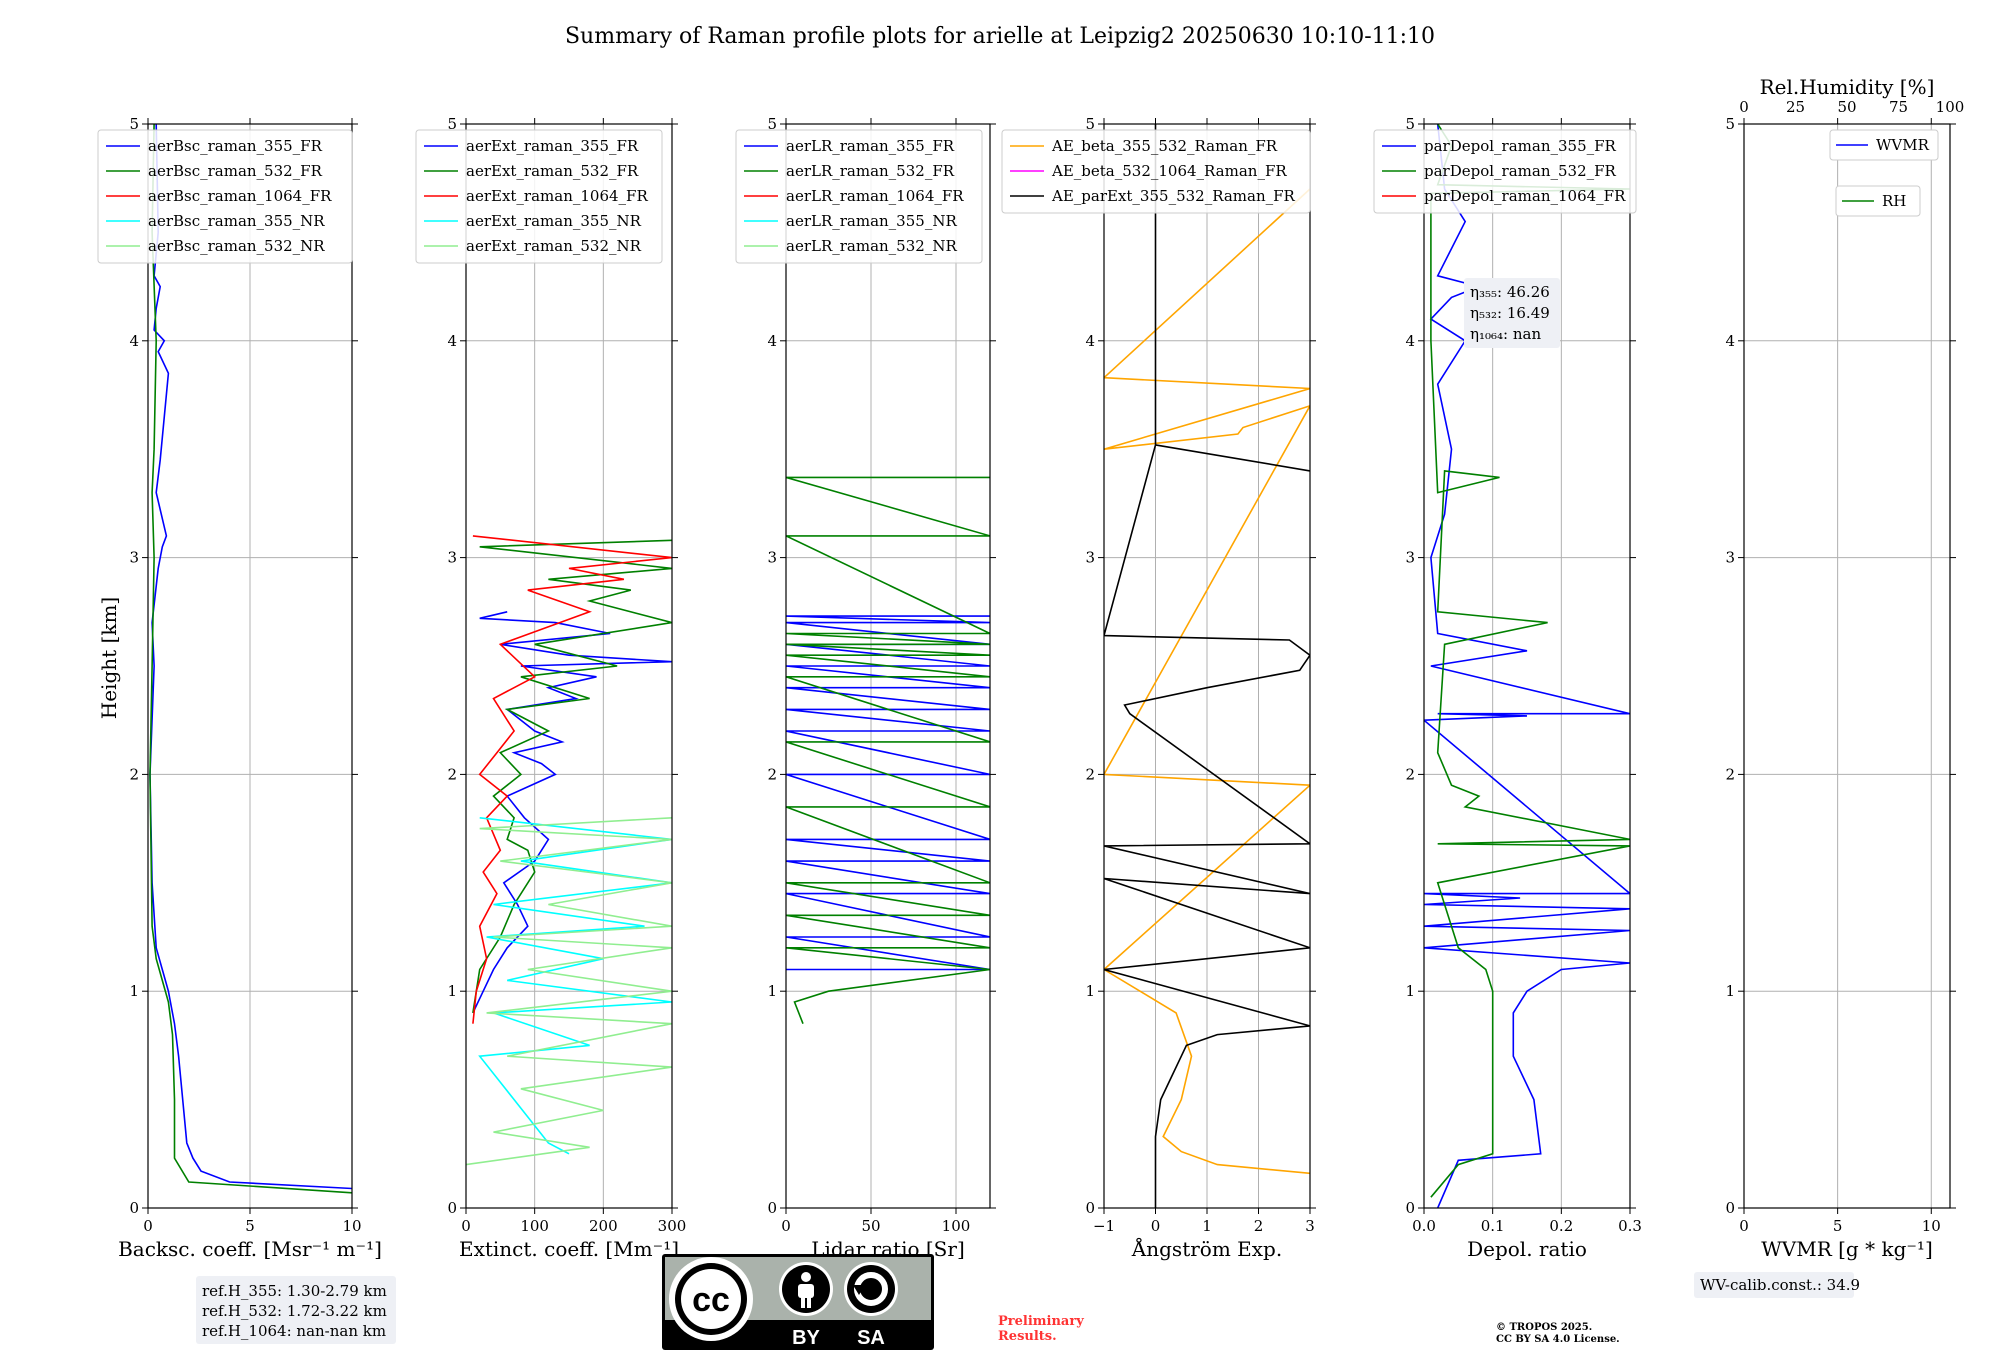 The width and height of the screenshot is (2000, 1360). I want to click on x2-tick-label: 25, so click(1795, 107).